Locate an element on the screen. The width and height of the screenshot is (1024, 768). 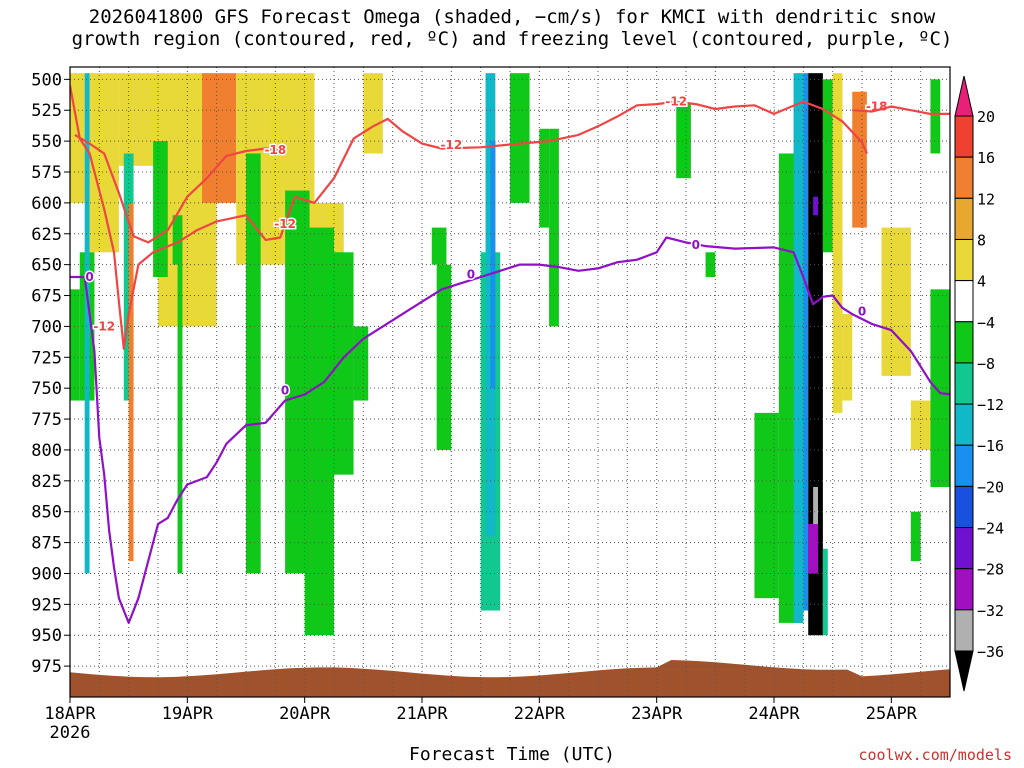
x-tick-label: 24APR is located at coordinates (774, 714).